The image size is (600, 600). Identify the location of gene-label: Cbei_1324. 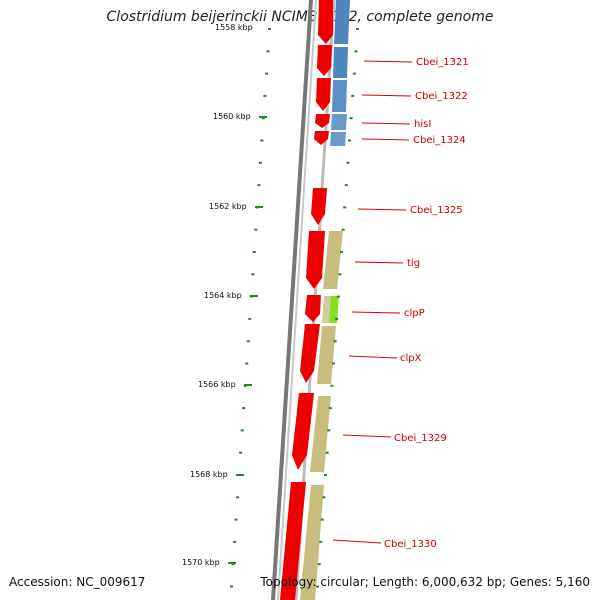
(439, 140).